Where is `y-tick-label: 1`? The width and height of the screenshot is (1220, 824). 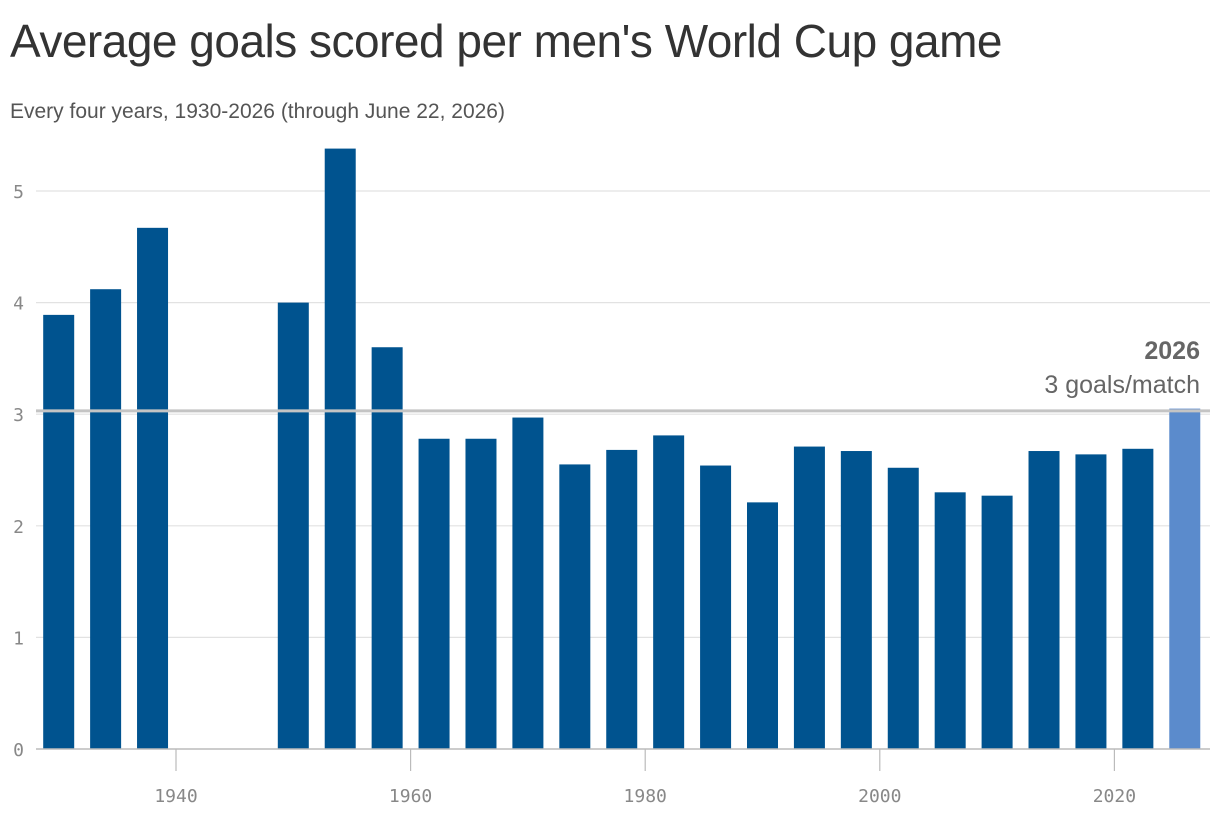
y-tick-label: 1 is located at coordinates (18, 638).